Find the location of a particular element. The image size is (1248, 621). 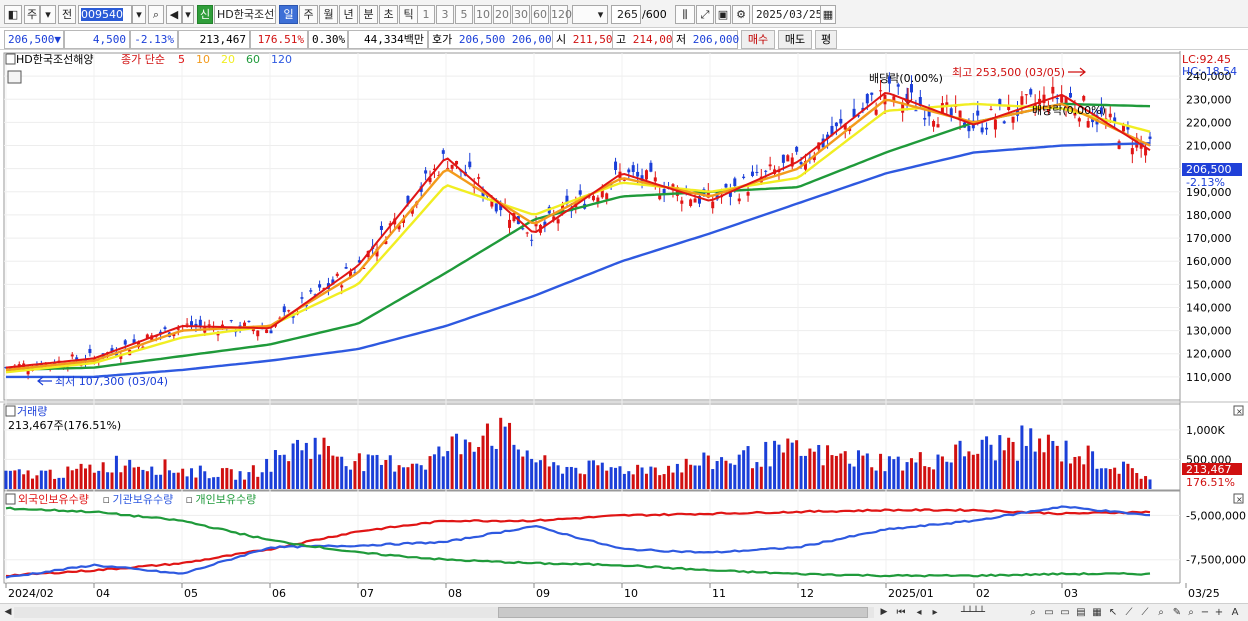

period-tab-0: 일 is located at coordinates (288, 14).